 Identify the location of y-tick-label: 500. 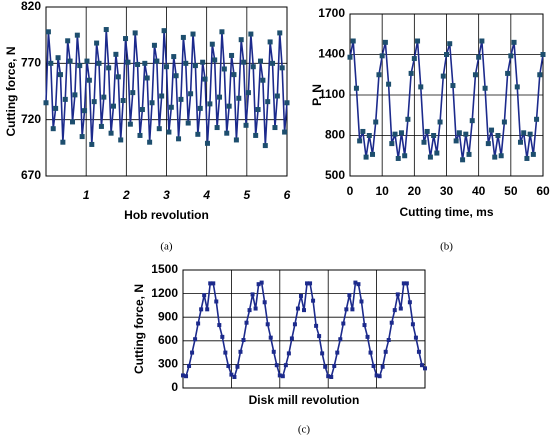
(335, 175).